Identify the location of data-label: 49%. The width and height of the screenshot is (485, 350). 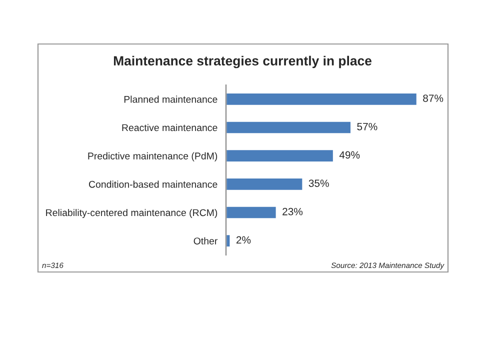
(349, 155).